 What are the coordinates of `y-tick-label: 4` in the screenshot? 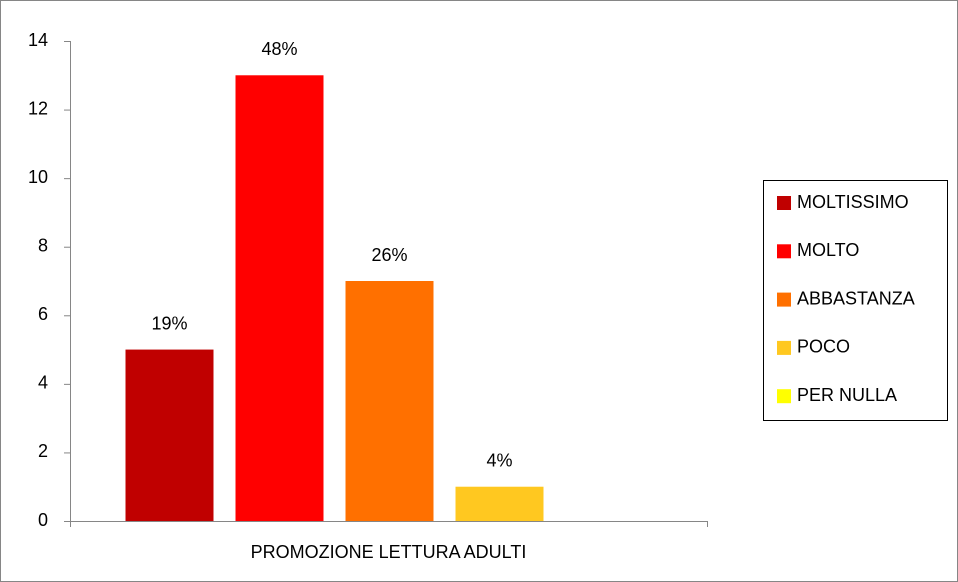 It's located at (43, 383).